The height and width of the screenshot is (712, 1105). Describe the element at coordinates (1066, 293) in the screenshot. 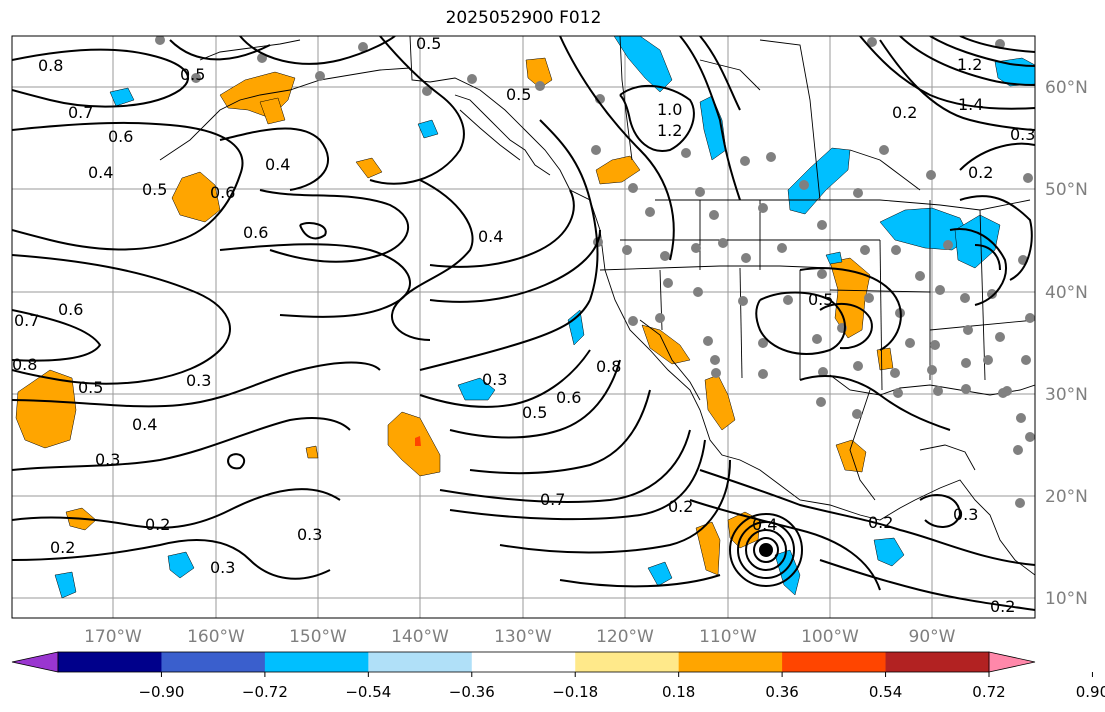

I see `lat-label: 40°N` at that location.